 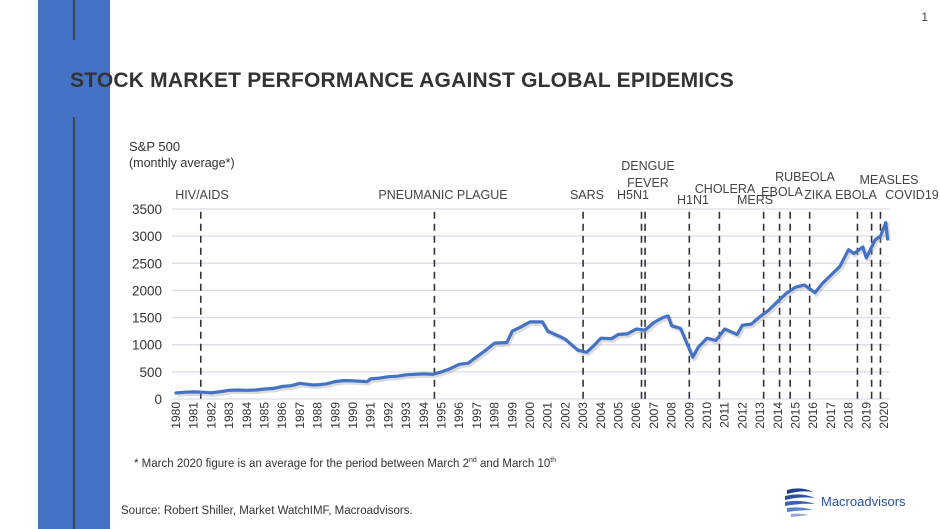 I want to click on x-tick-label: 2016, so click(x=813, y=415).